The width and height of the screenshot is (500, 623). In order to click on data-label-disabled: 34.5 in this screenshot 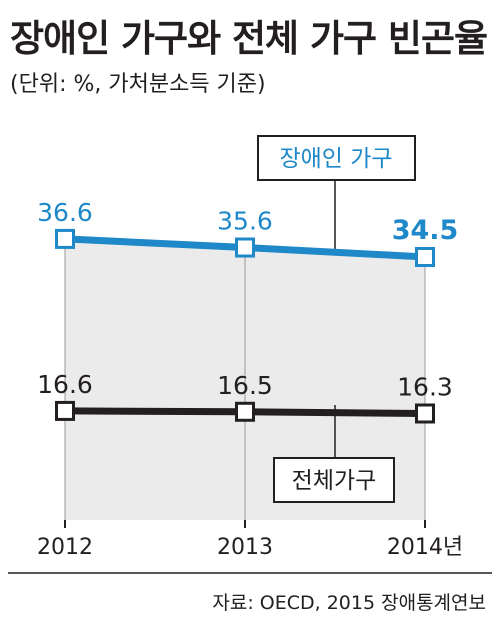, I will do `click(425, 230)`.